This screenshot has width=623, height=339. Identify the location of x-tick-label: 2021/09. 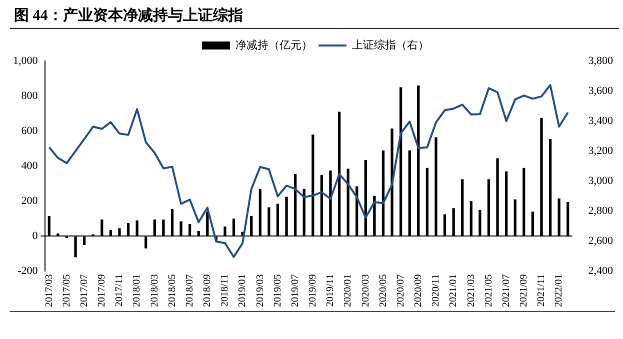
(524, 291).